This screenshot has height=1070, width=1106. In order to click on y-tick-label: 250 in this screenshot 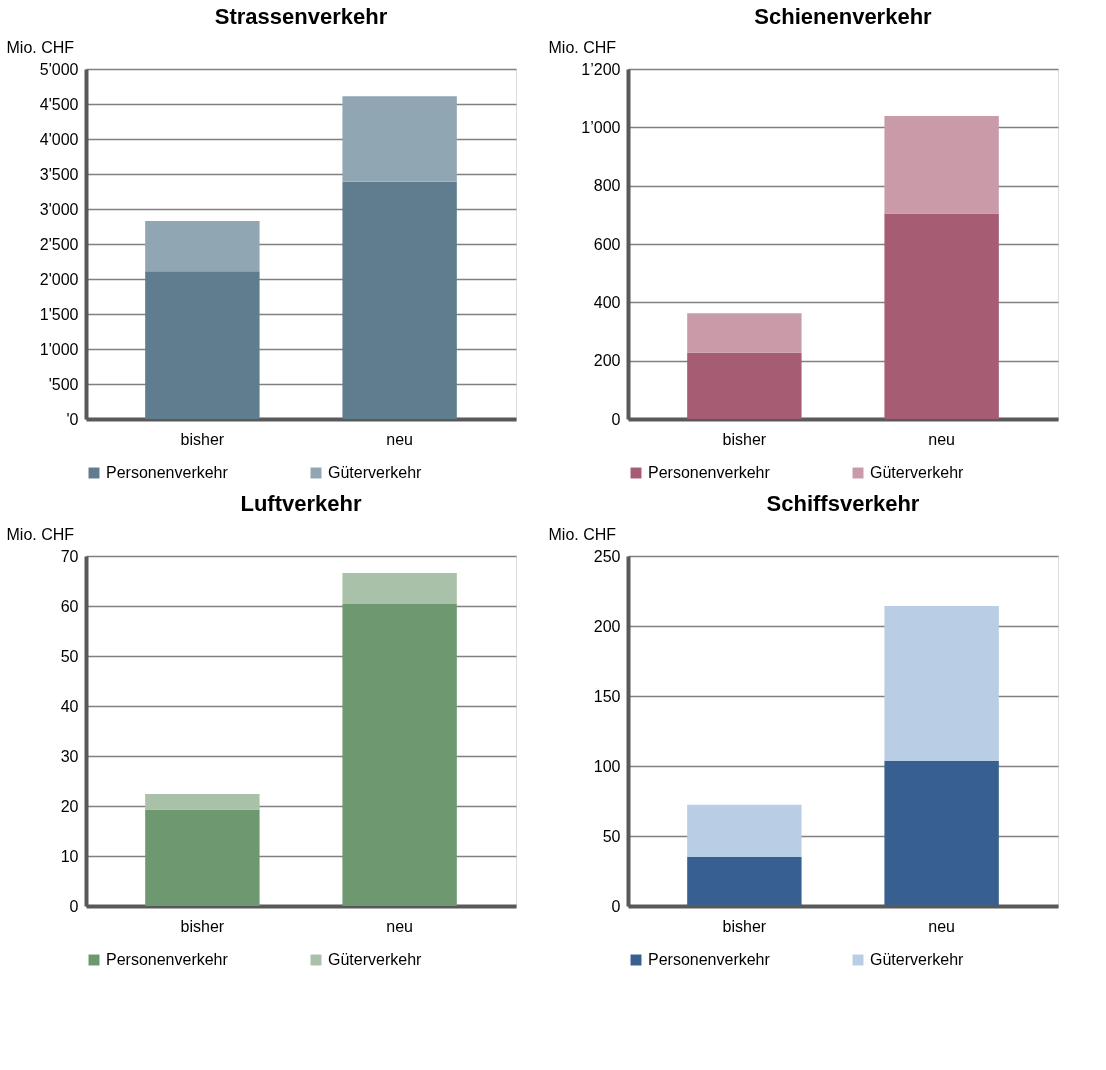, I will do `click(607, 556)`.